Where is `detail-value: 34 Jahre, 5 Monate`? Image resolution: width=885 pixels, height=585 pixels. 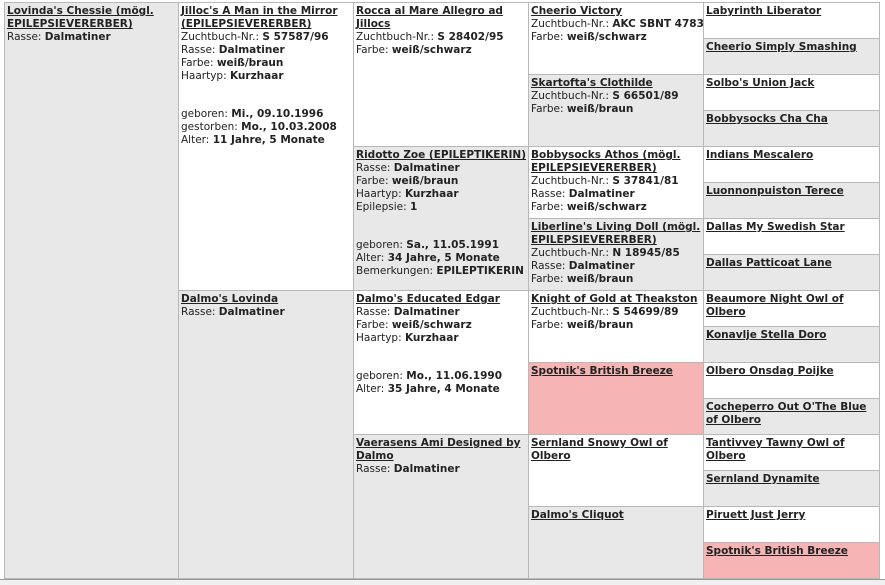
detail-value: 34 Jahre, 5 Monate is located at coordinates (443, 258).